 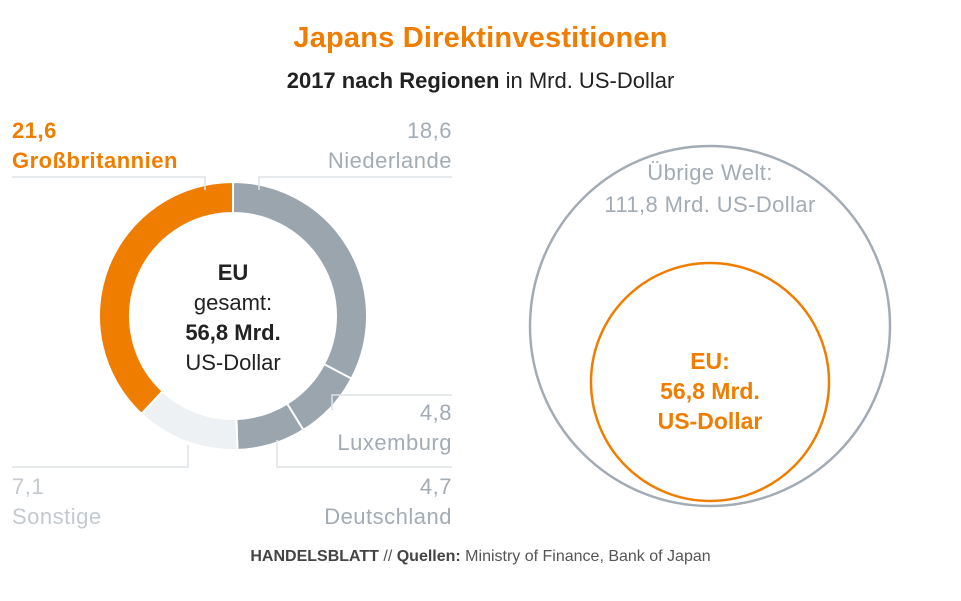 What do you see at coordinates (233, 302) in the screenshot?
I see `center-line2: gesamt:` at bounding box center [233, 302].